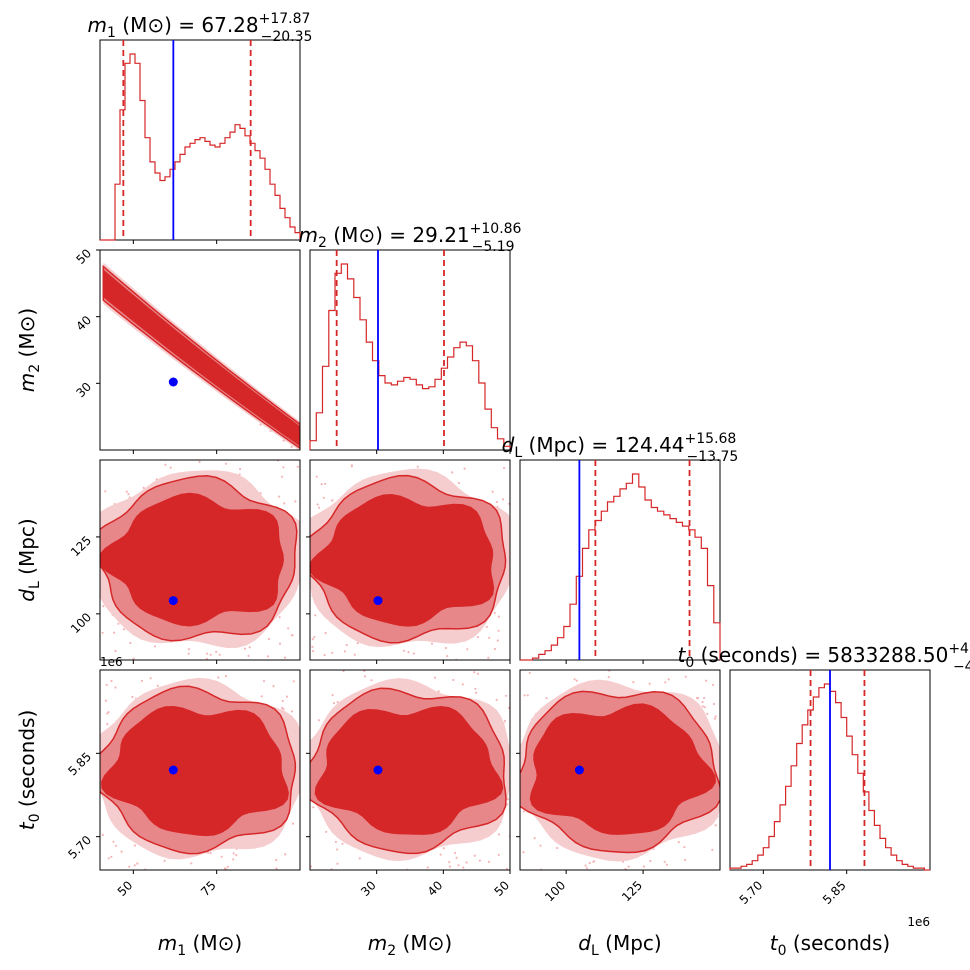  What do you see at coordinates (751, 892) in the screenshot?
I see `x-tick-label-t0: 5.70` at bounding box center [751, 892].